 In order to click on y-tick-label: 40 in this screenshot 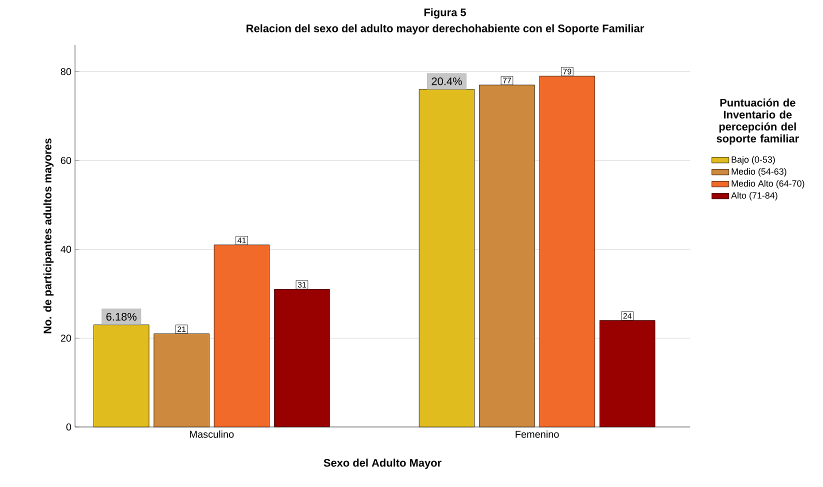, I will do `click(66, 249)`.